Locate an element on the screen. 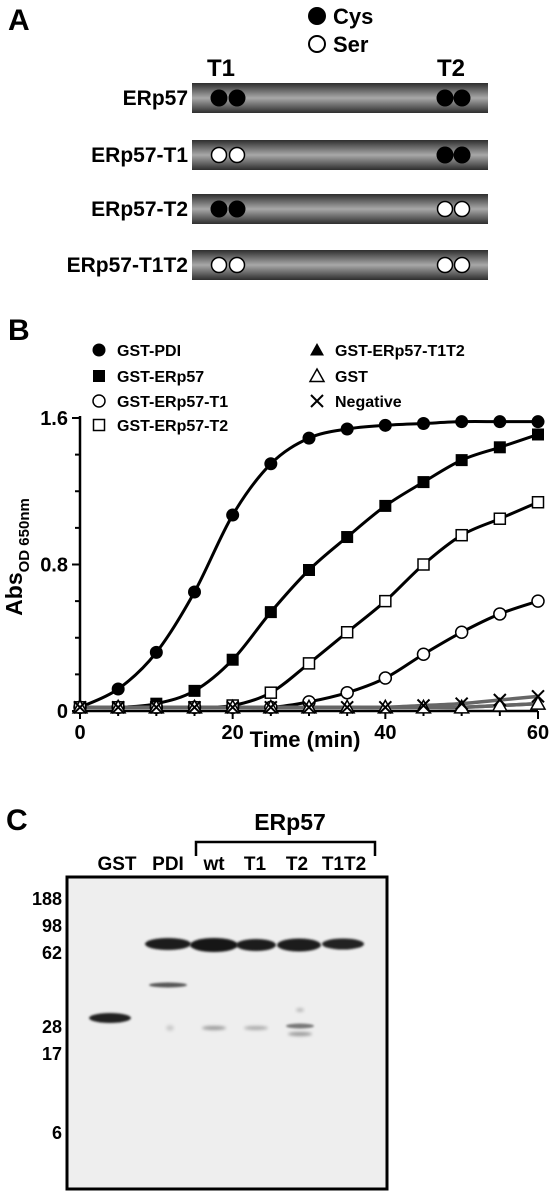  lane-label: T1T2 is located at coordinates (344, 864).